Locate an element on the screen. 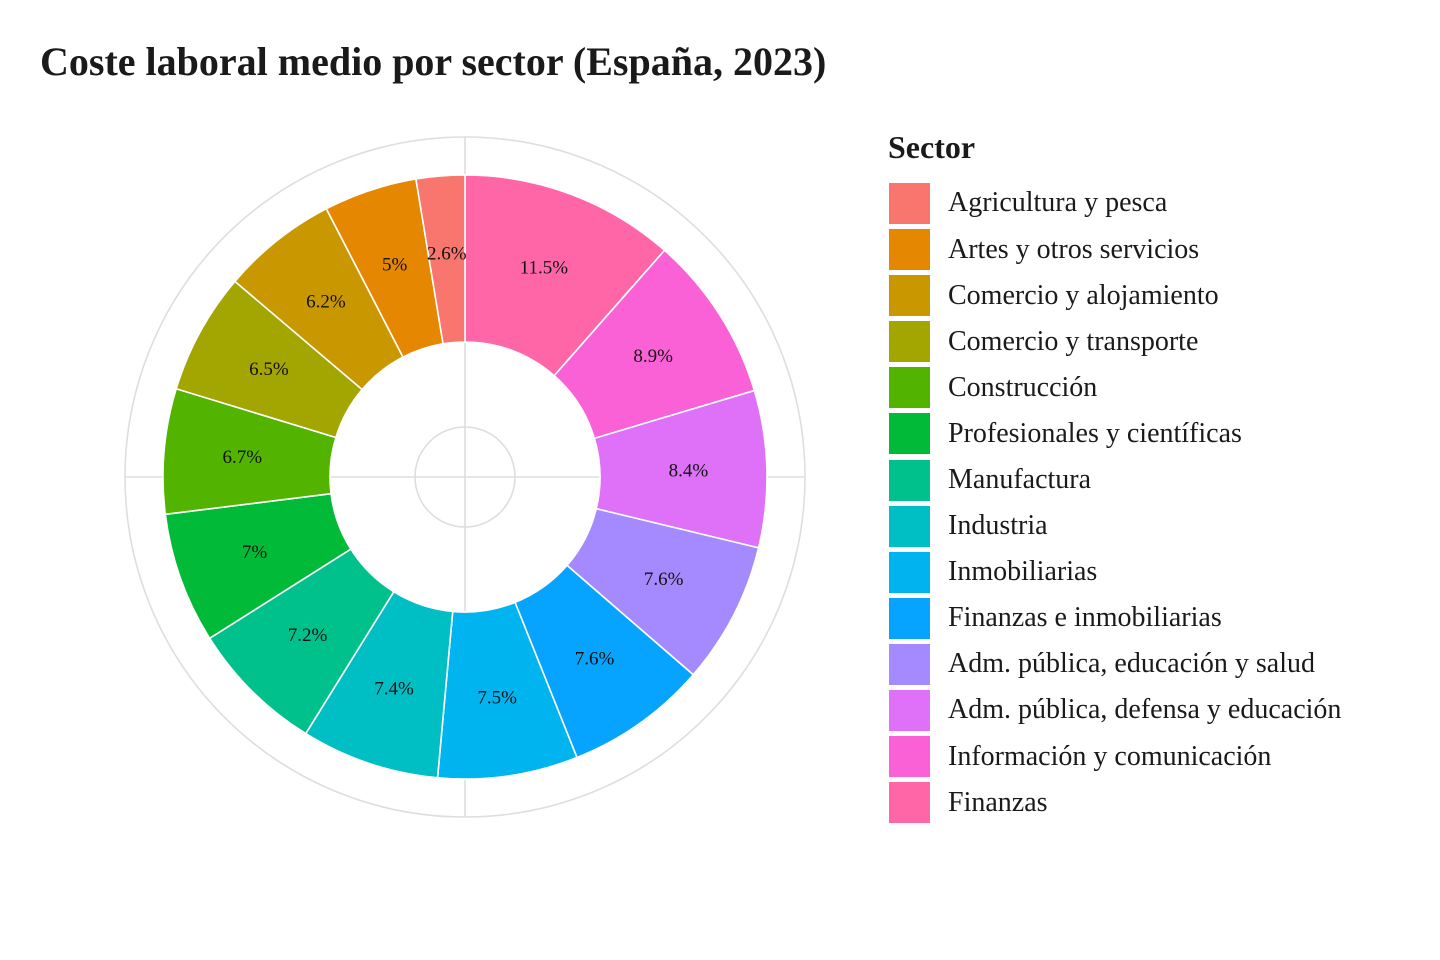 This screenshot has width=1440, height=960. legend-label-8: Inmobiliarias is located at coordinates (1023, 572).